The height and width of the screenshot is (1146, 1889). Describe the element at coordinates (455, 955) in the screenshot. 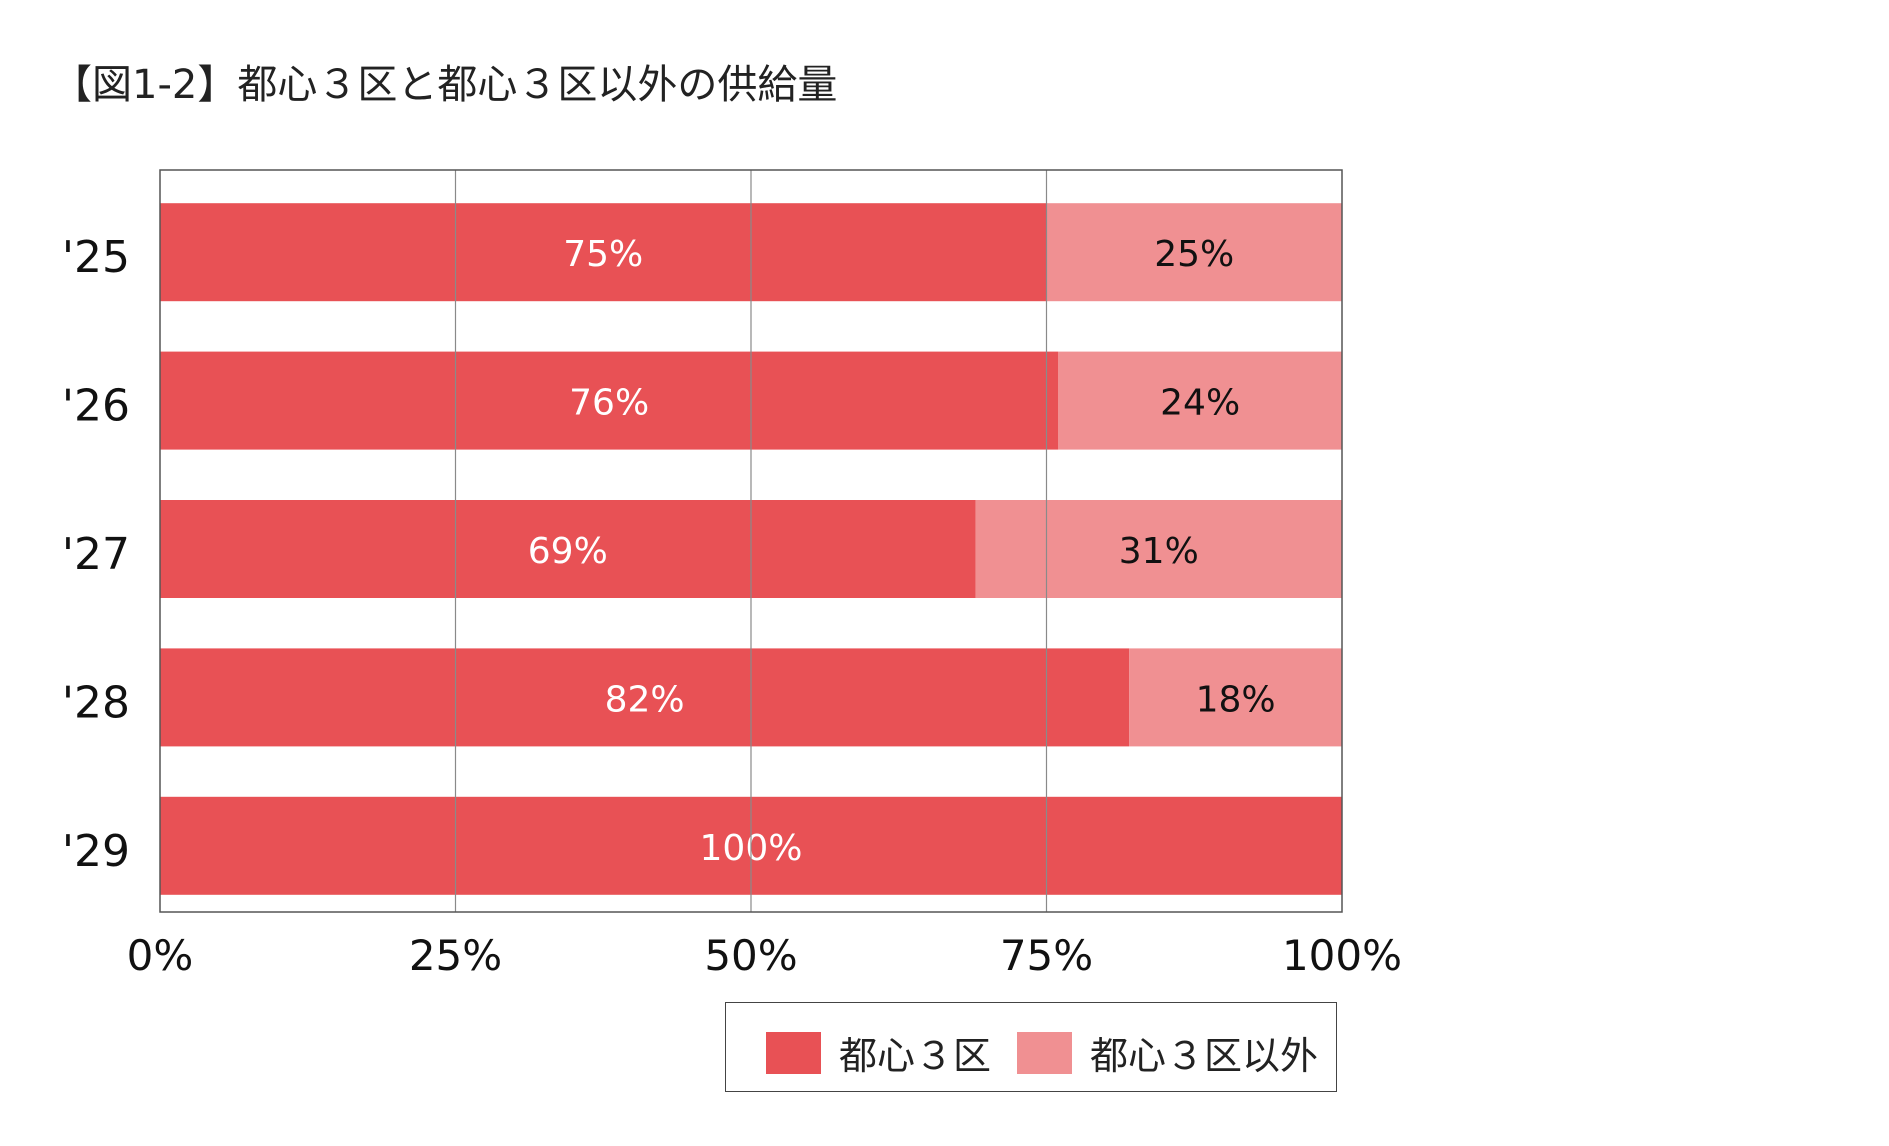

I see `x-tick-label: 25%` at that location.